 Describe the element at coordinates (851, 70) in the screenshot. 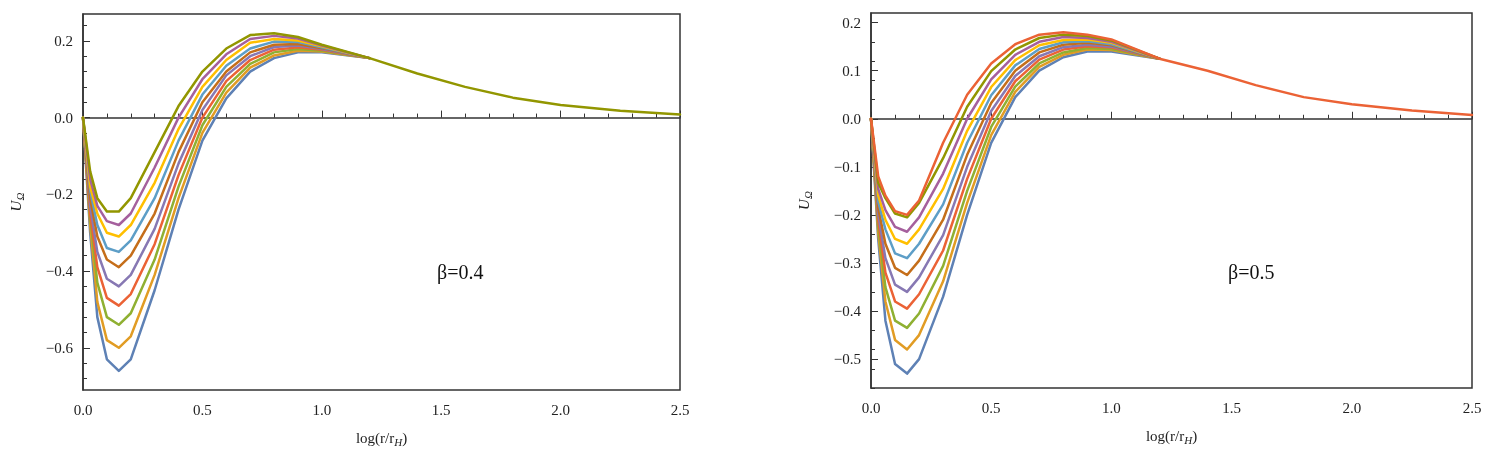

I see `y-tick-label: 0.1` at that location.